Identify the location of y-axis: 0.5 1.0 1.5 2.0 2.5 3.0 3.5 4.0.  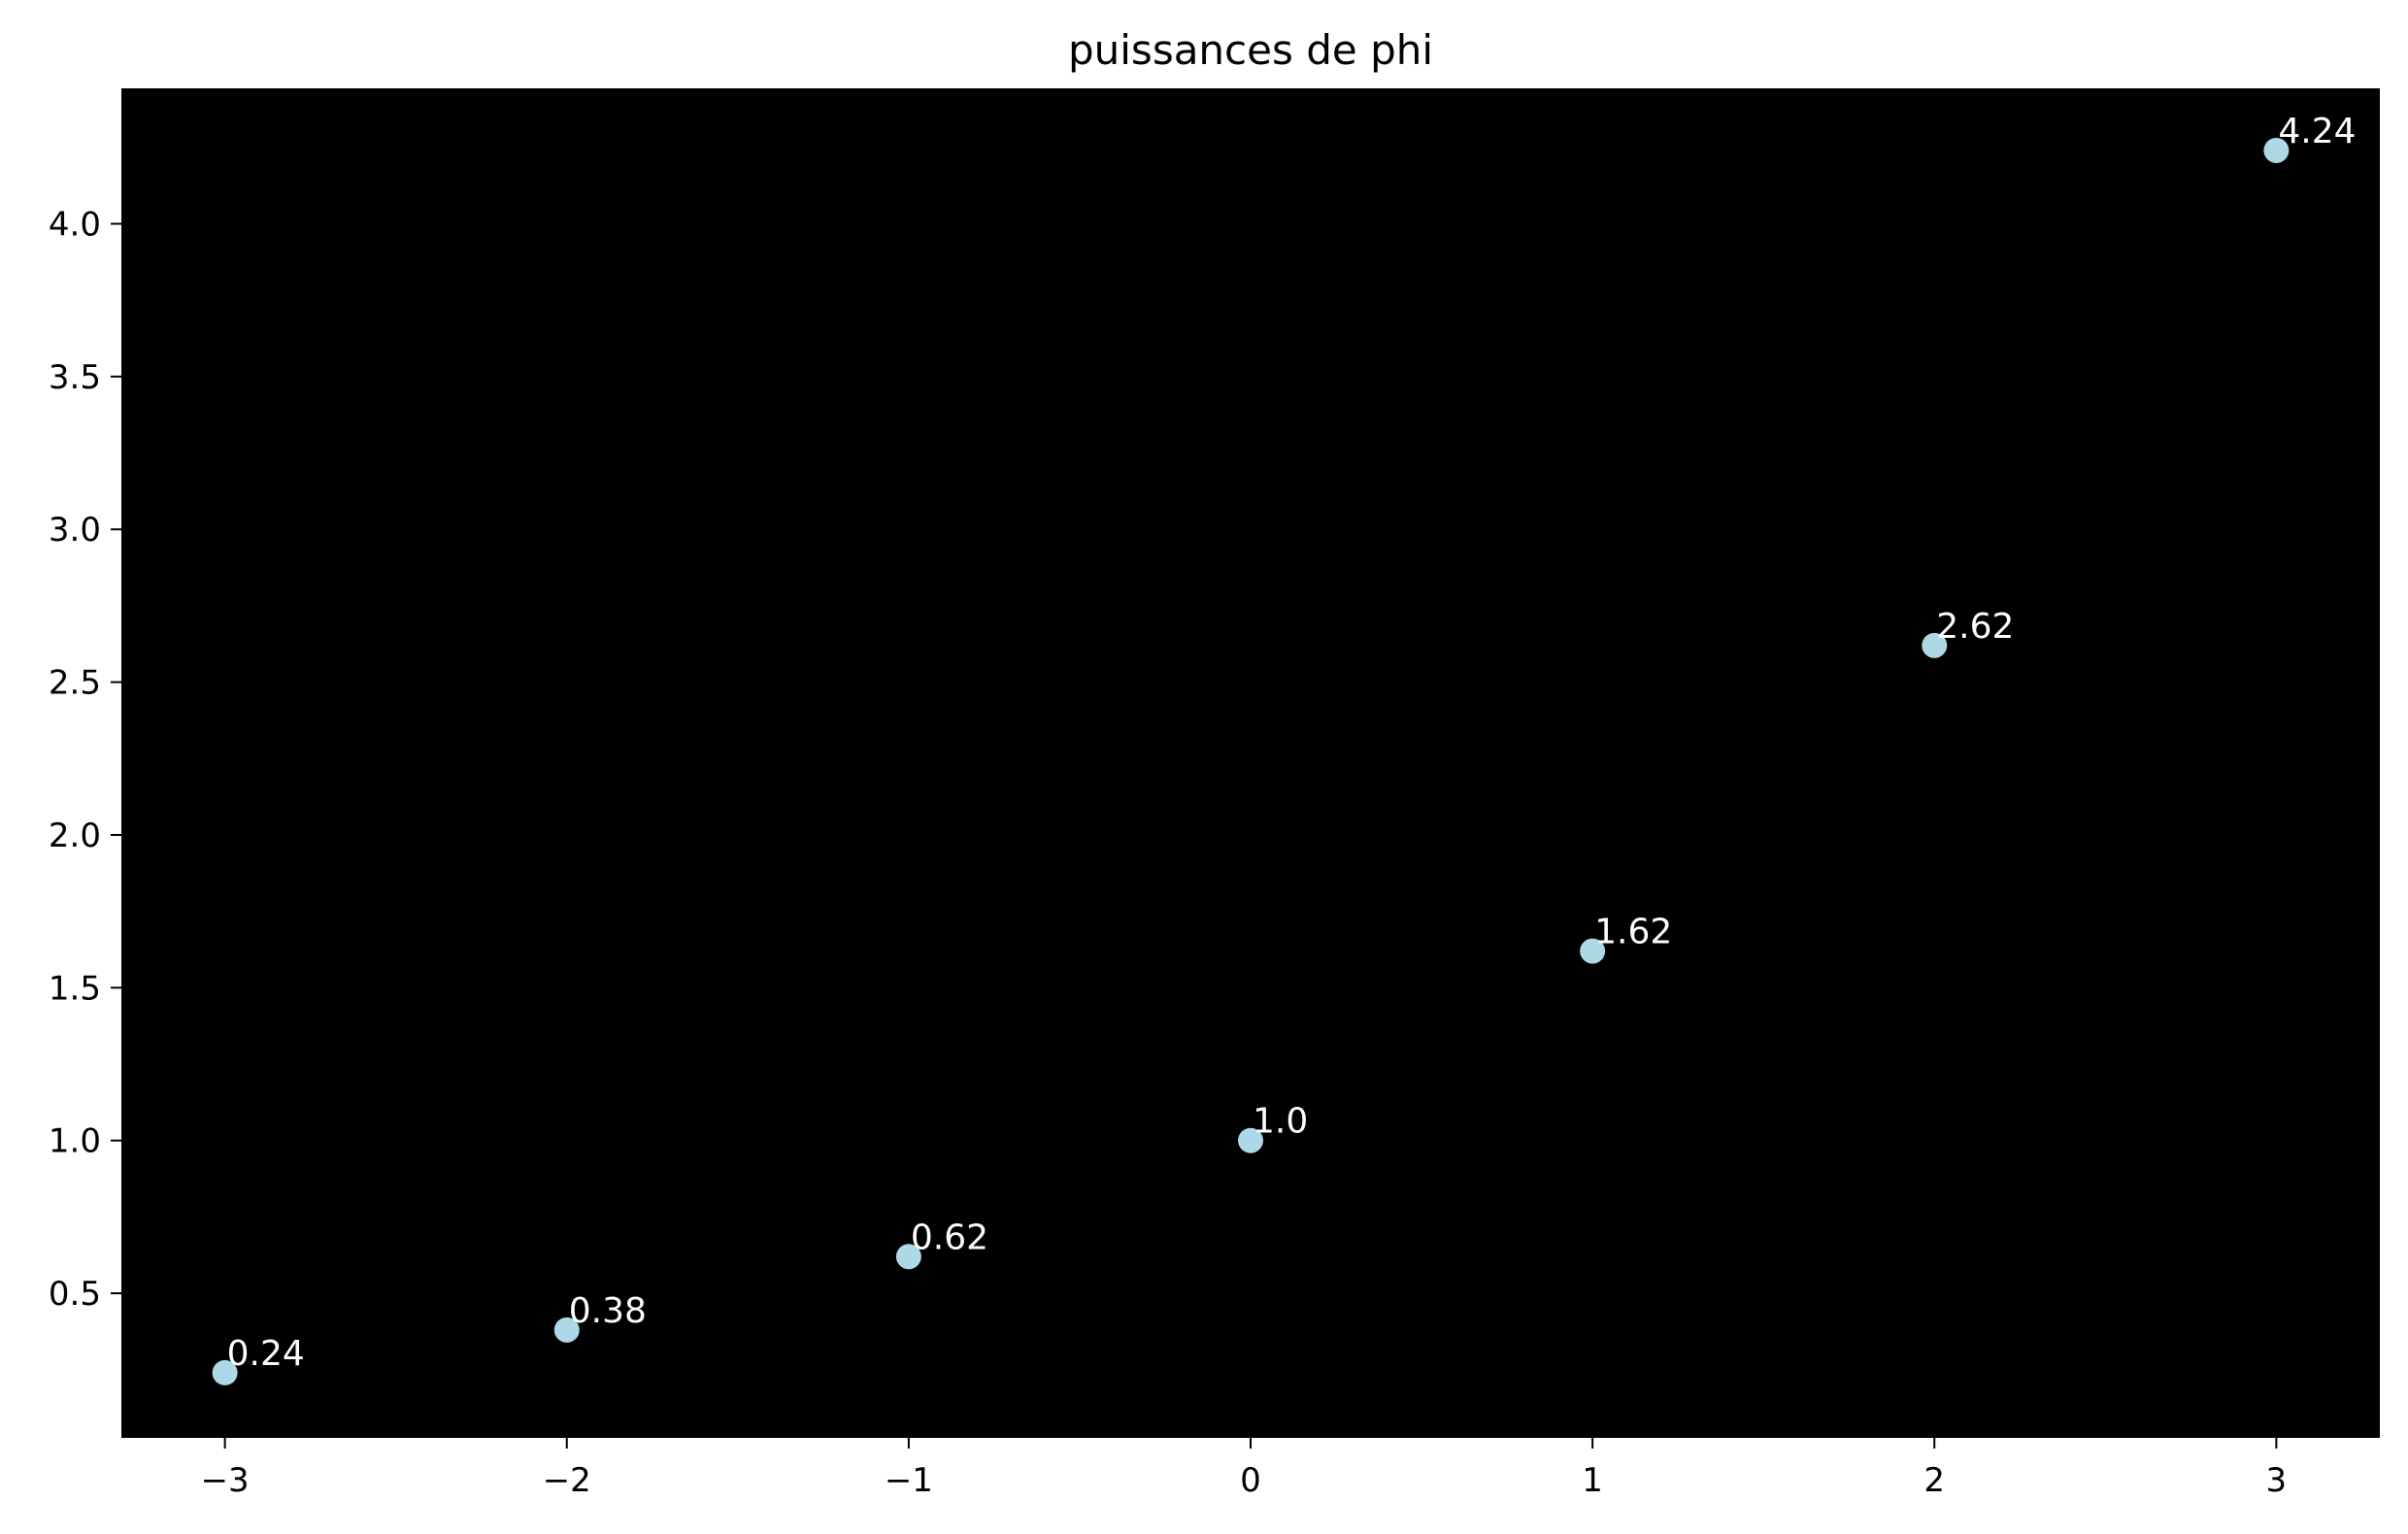
(85, 759).